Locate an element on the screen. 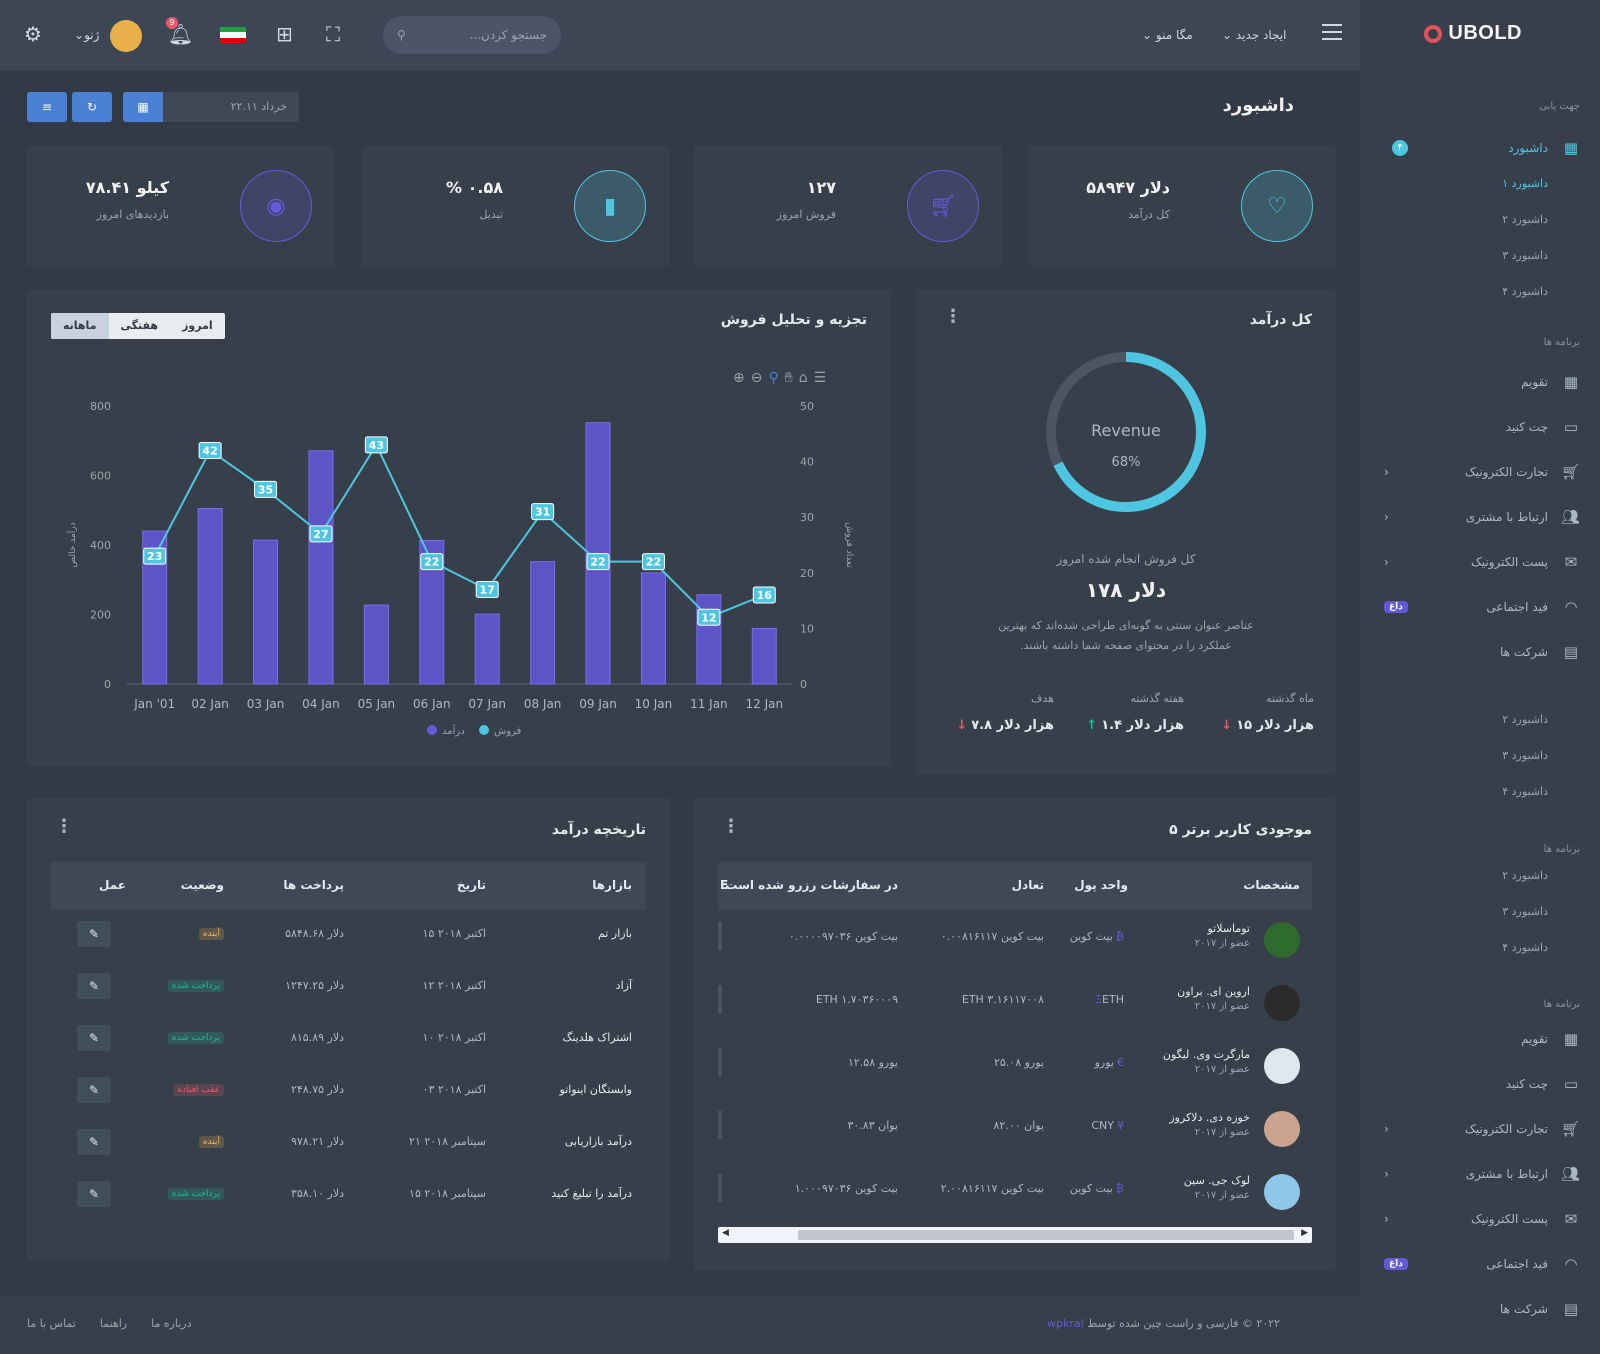  y-tick-left: 600 is located at coordinates (100, 476).